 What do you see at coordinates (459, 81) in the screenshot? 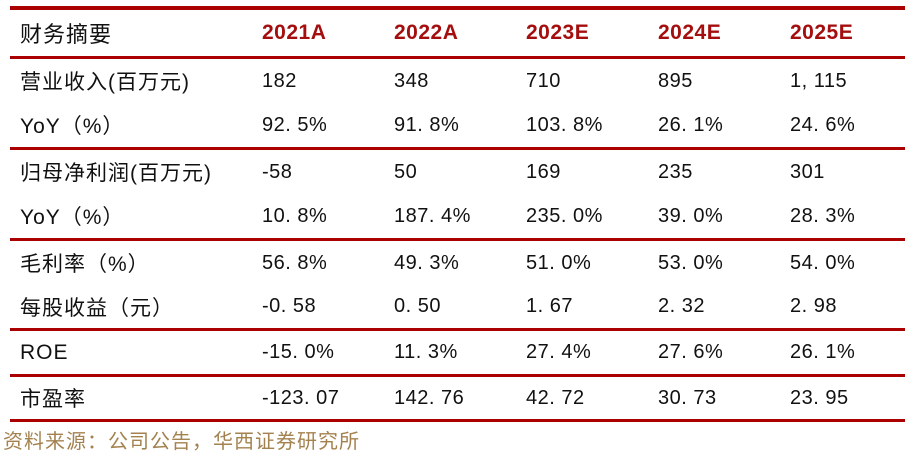
I see `table-row-revenue: 营业收入(百万元) 182 348 710 895 1, 115` at bounding box center [459, 81].